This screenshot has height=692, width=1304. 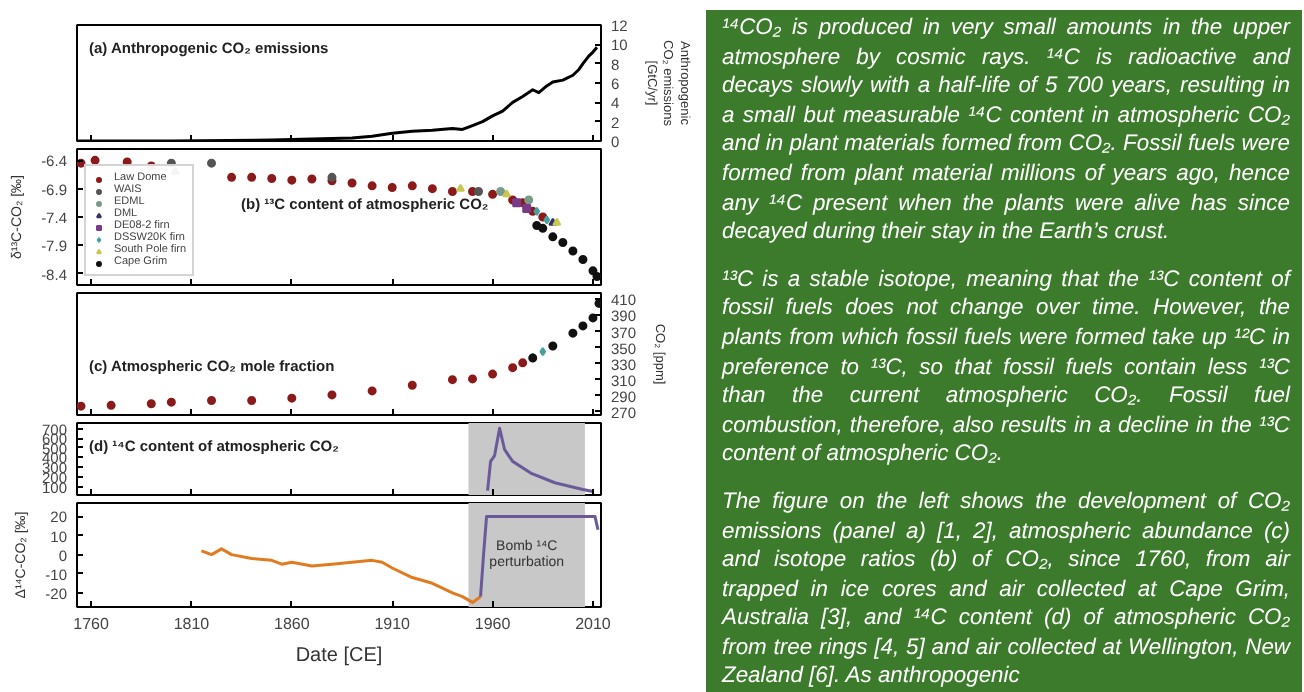 I want to click on x-axis-title: Date [CE], so click(x=339, y=656).